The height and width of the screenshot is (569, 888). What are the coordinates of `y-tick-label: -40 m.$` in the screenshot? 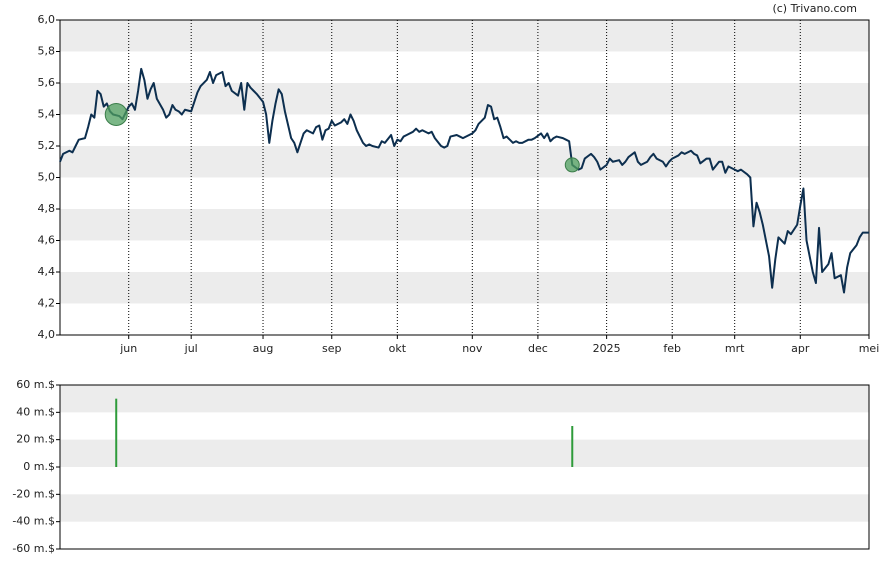 It's located at (33, 521).